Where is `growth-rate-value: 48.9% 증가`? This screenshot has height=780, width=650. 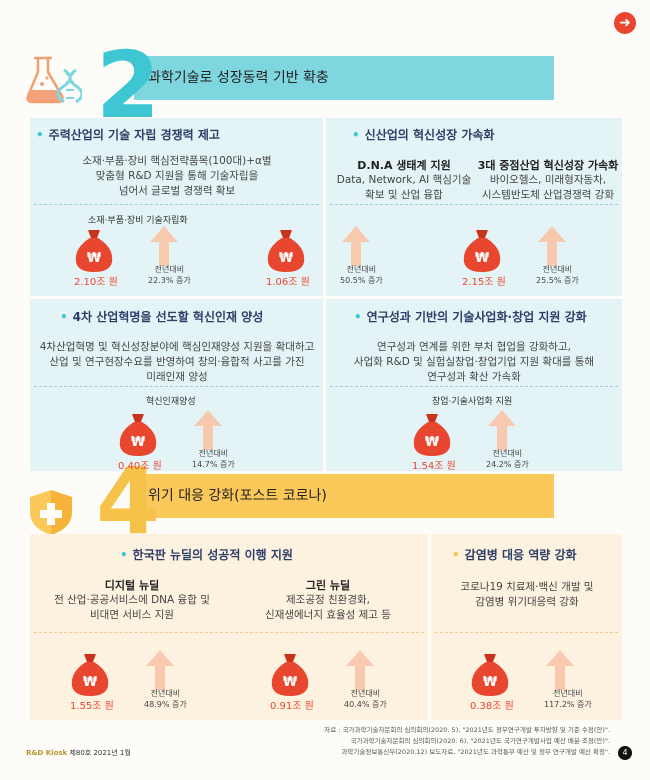 growth-rate-value: 48.9% 증가 is located at coordinates (165, 704).